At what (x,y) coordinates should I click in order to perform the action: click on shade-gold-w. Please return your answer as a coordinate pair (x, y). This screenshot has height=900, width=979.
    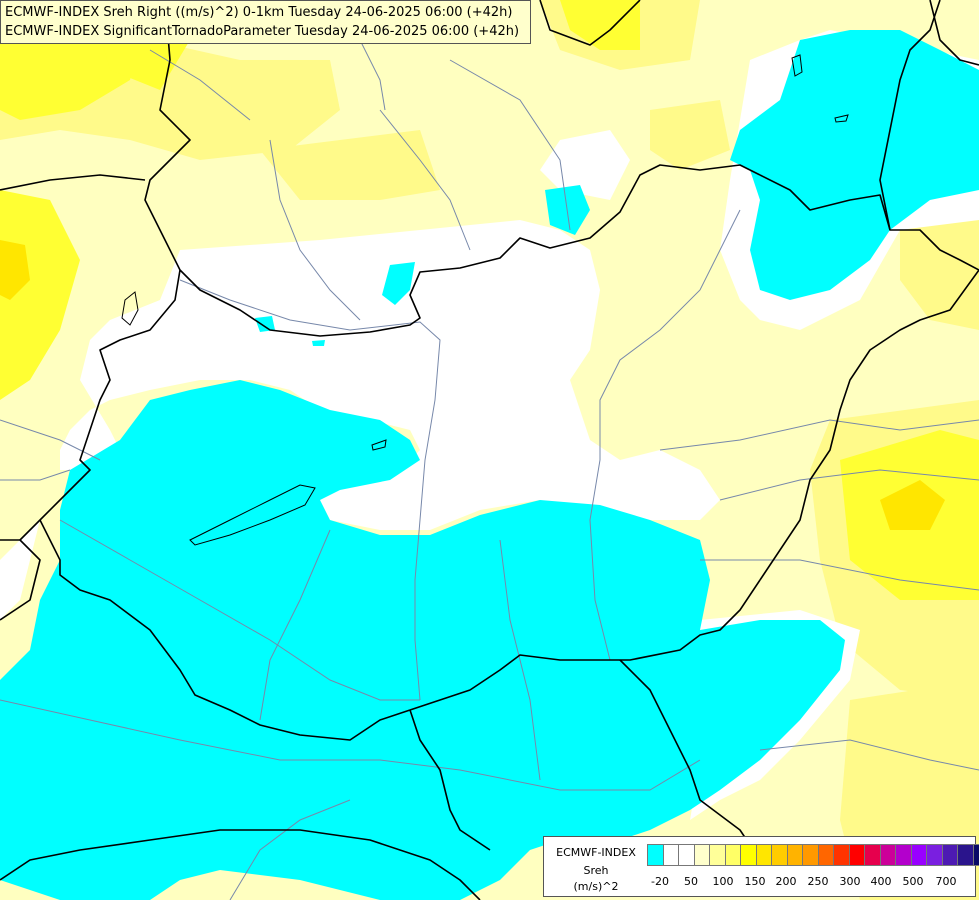
    Looking at the image, I should click on (15, 270).